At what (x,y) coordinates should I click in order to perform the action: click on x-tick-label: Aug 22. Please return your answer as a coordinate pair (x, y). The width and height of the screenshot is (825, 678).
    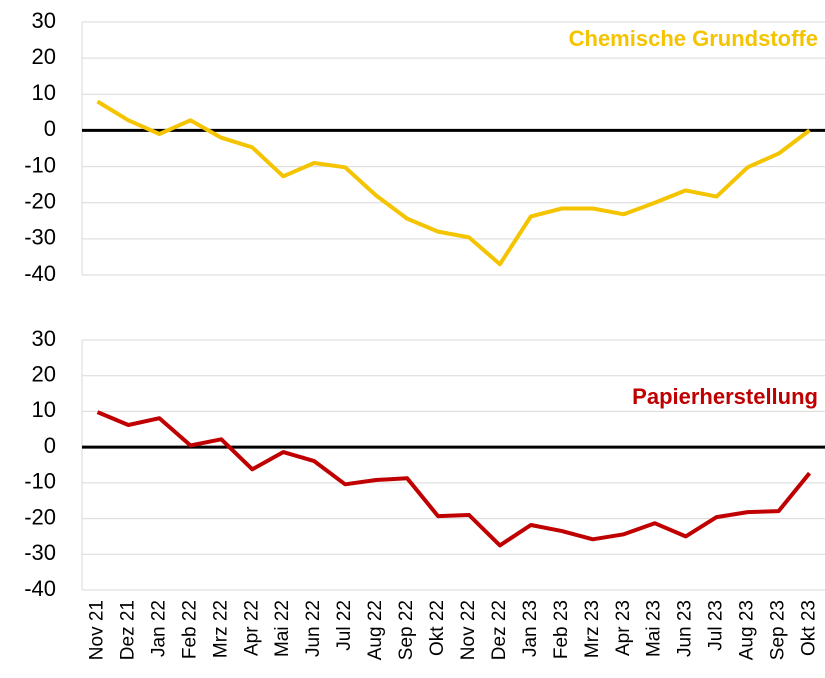
    Looking at the image, I should click on (375, 630).